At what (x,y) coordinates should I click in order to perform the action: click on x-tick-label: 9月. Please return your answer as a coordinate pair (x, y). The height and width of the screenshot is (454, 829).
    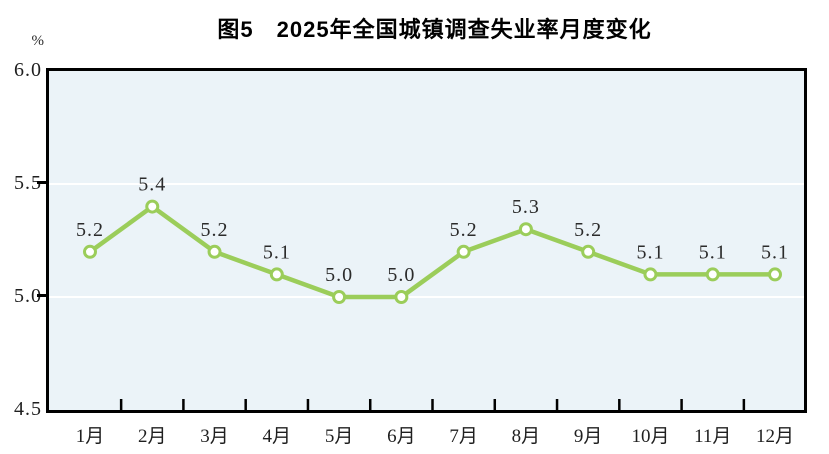
    Looking at the image, I should click on (588, 436).